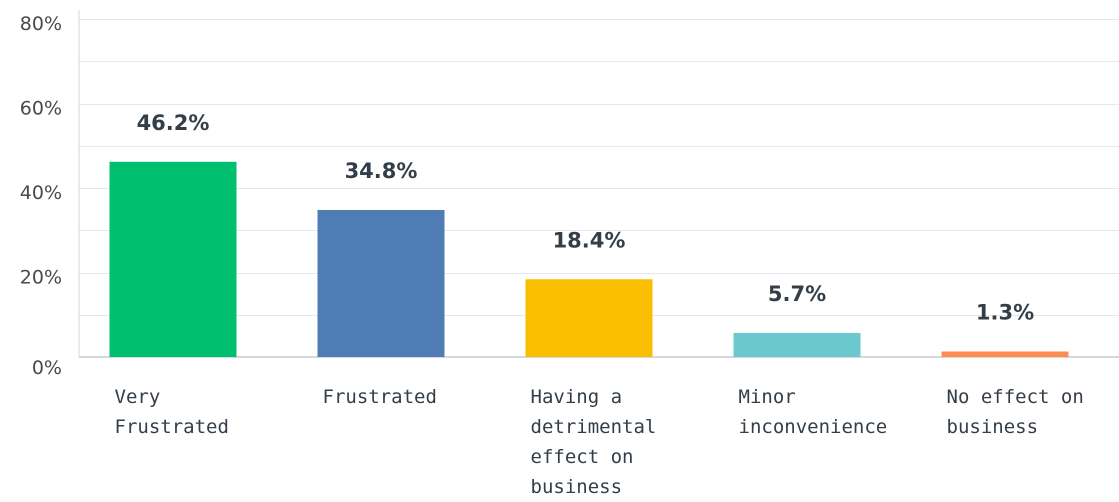 This screenshot has height=502, width=1119. What do you see at coordinates (41, 109) in the screenshot?
I see `y-tick-label: 60%` at bounding box center [41, 109].